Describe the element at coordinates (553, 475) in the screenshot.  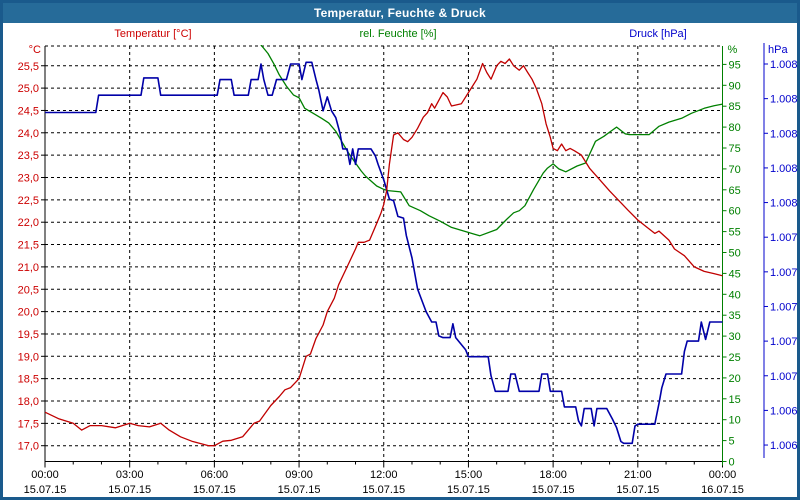
I see `x-tick-time: 18:00` at that location.